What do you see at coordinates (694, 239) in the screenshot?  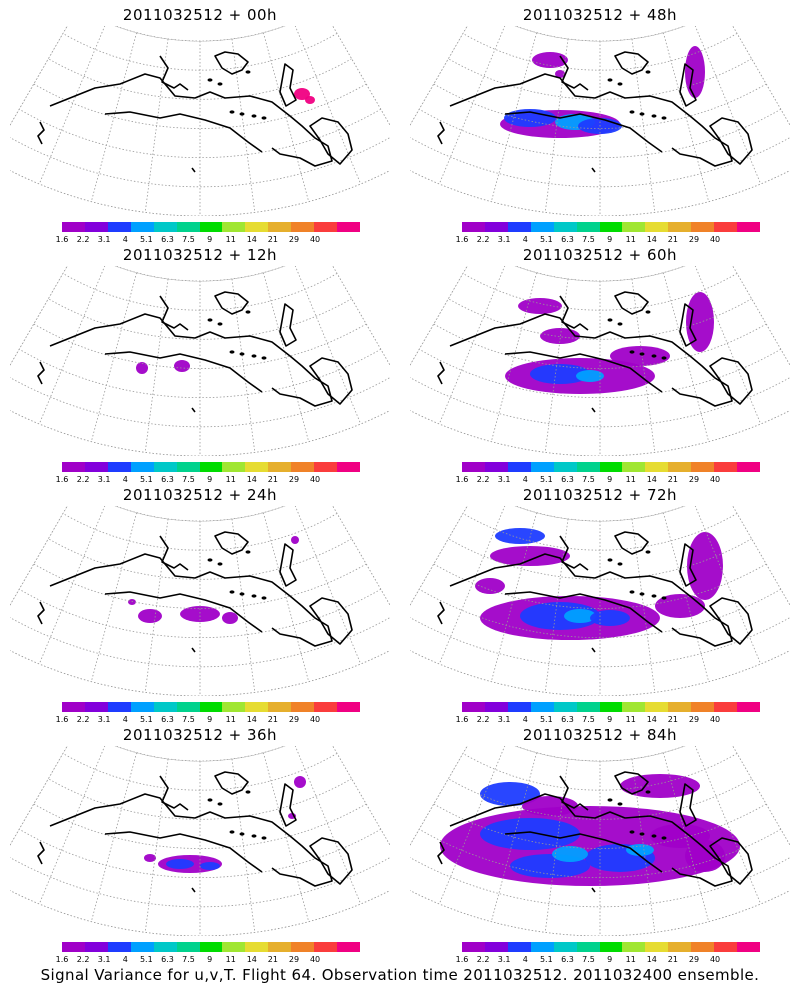 I see `colorbar-tick-label: 29` at bounding box center [694, 239].